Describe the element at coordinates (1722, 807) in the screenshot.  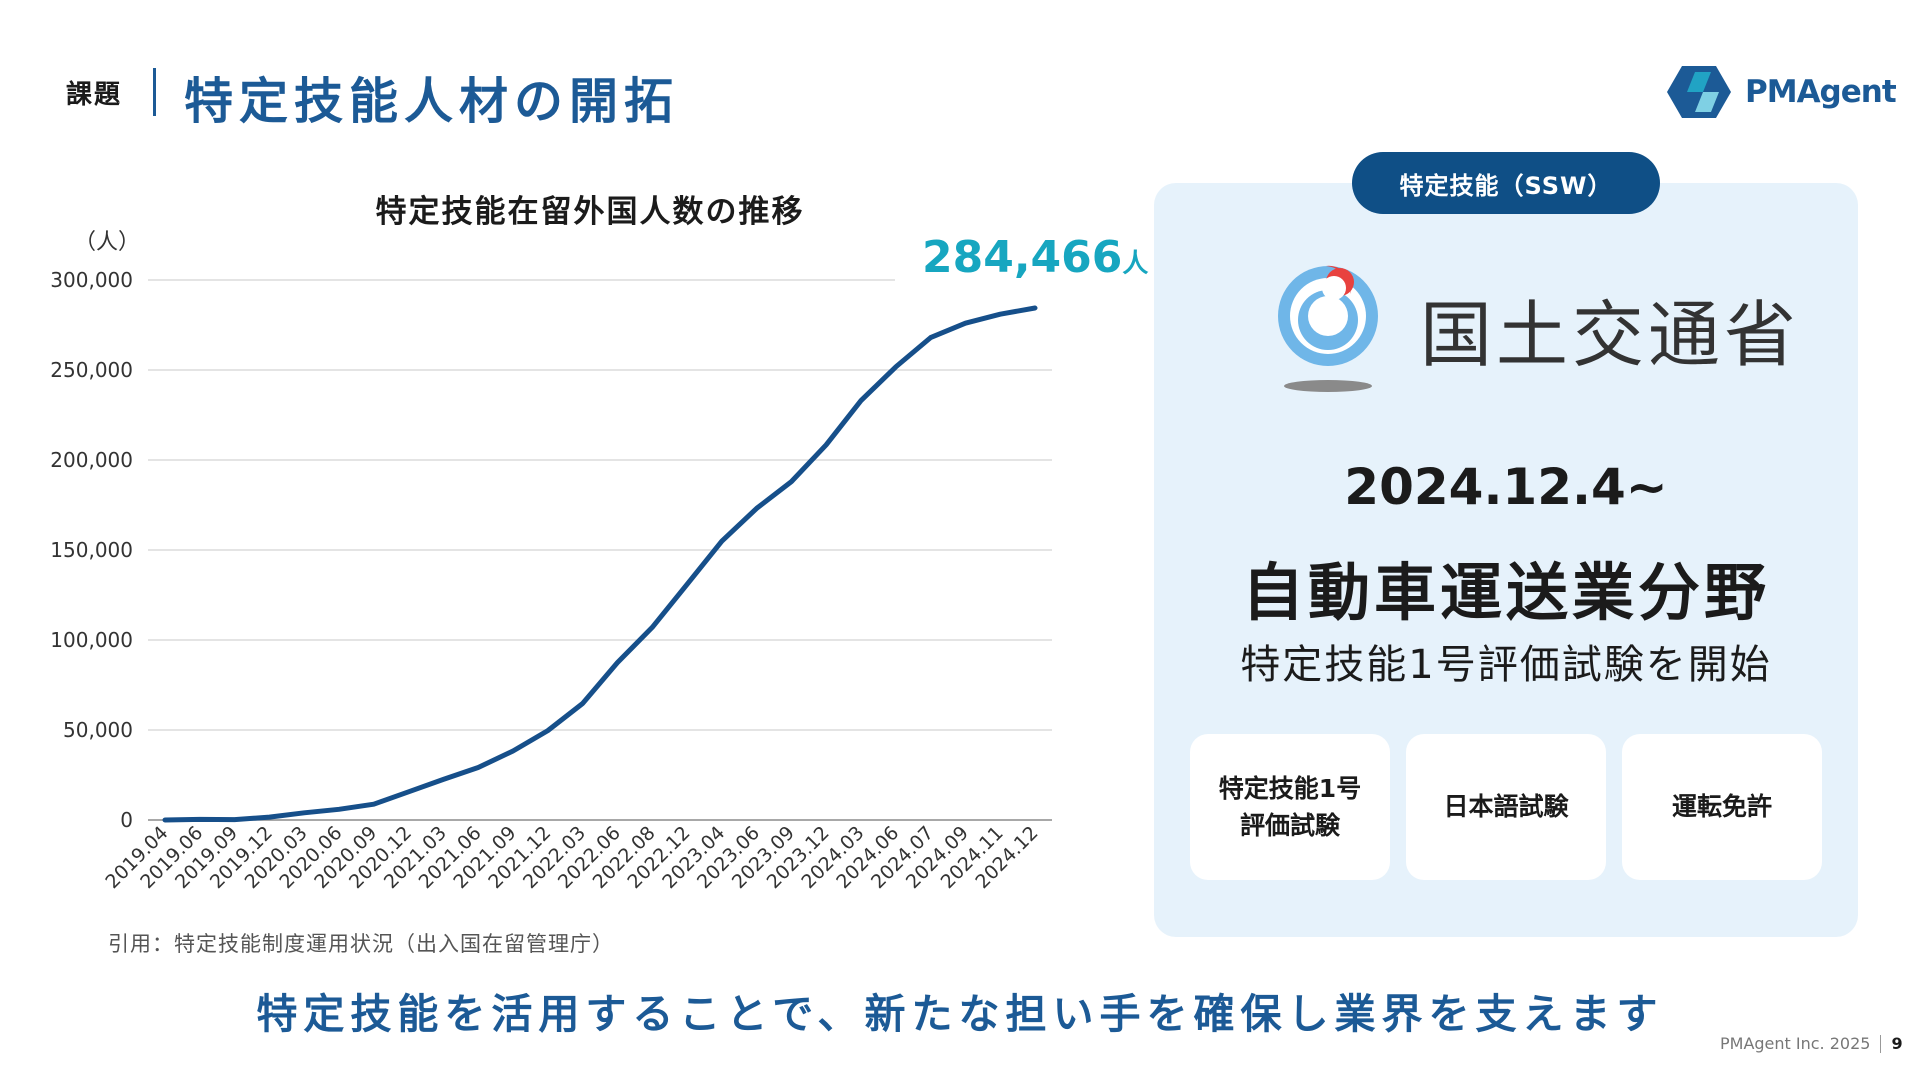
I see `requirement-card-driver-license: 運転免許` at that location.